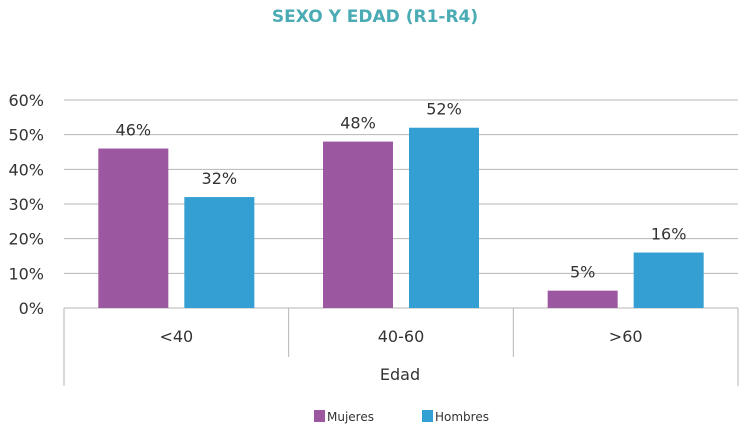 The height and width of the screenshot is (438, 750). What do you see at coordinates (31, 308) in the screenshot?
I see `y-tick-label: 0%` at bounding box center [31, 308].